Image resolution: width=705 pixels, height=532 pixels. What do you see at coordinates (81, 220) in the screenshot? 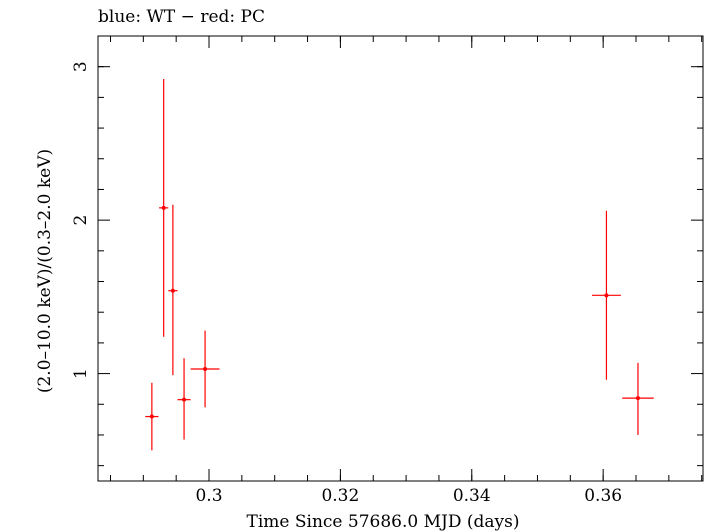
I see `y-tick-label: 2` at bounding box center [81, 220].